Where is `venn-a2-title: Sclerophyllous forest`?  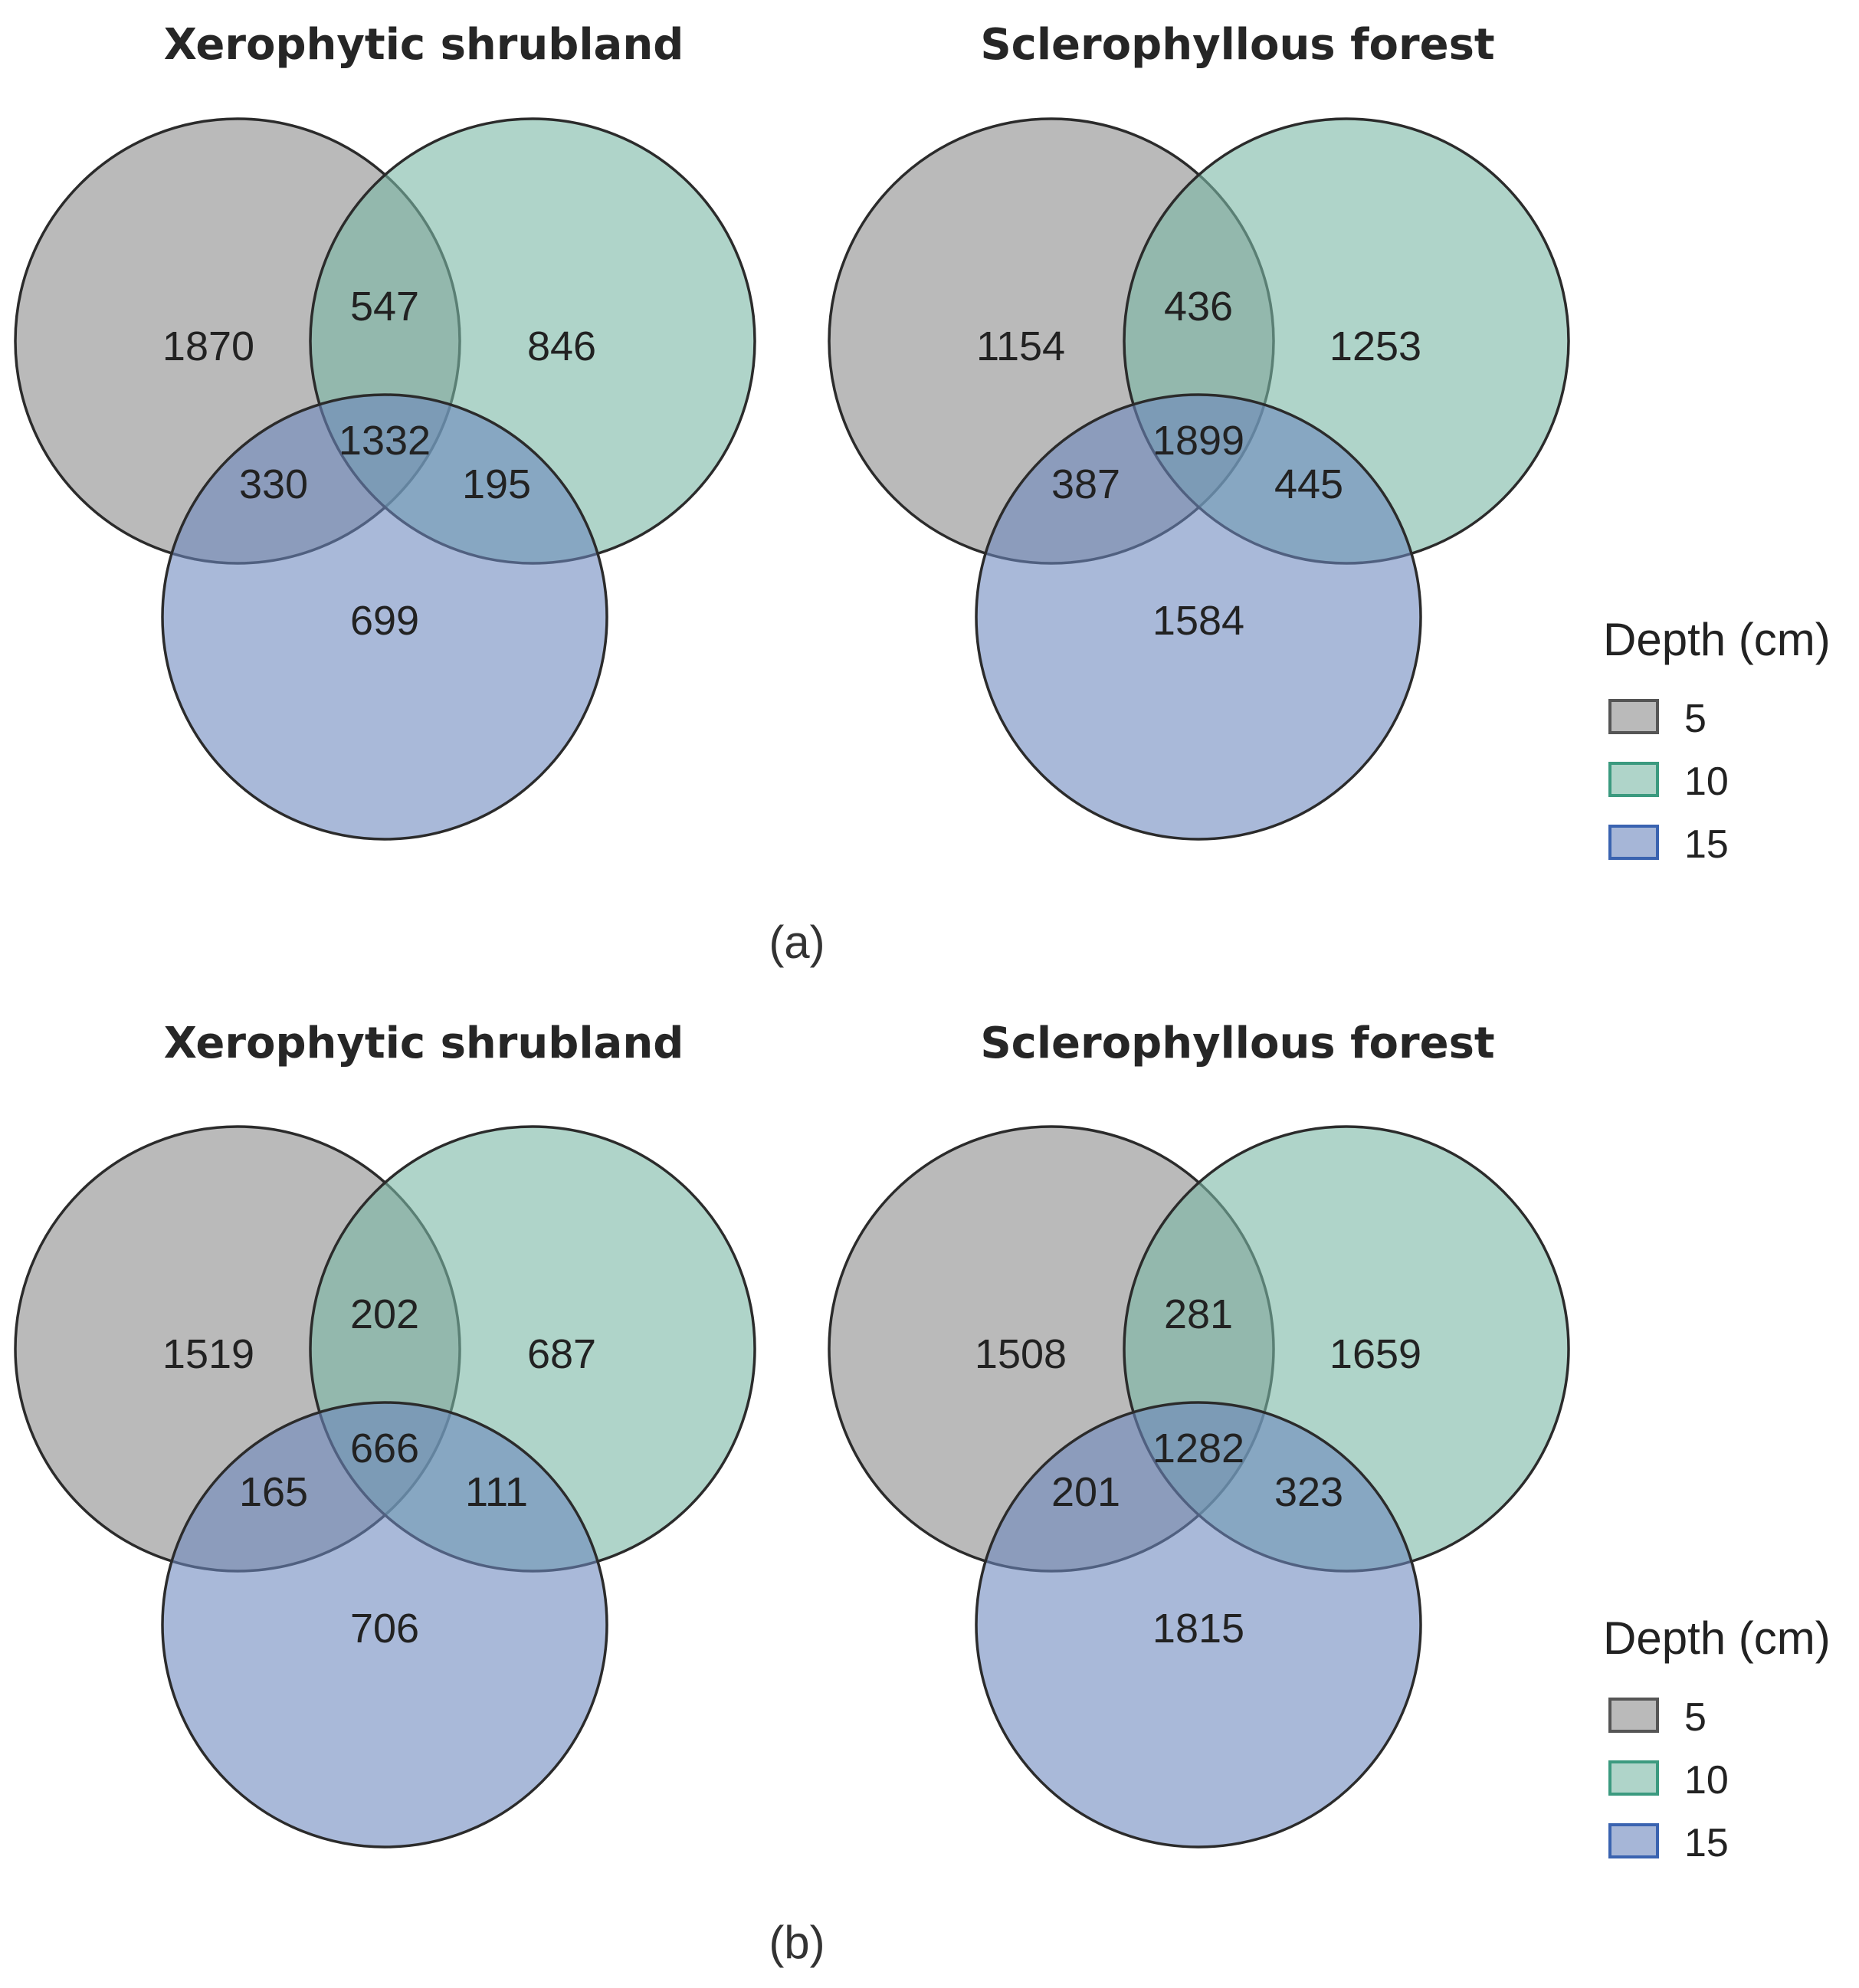 venn-a2-title: Sclerophyllous forest is located at coordinates (1237, 45).